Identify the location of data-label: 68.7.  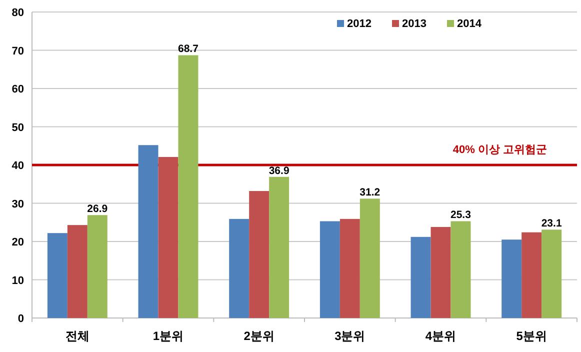
(188, 49).